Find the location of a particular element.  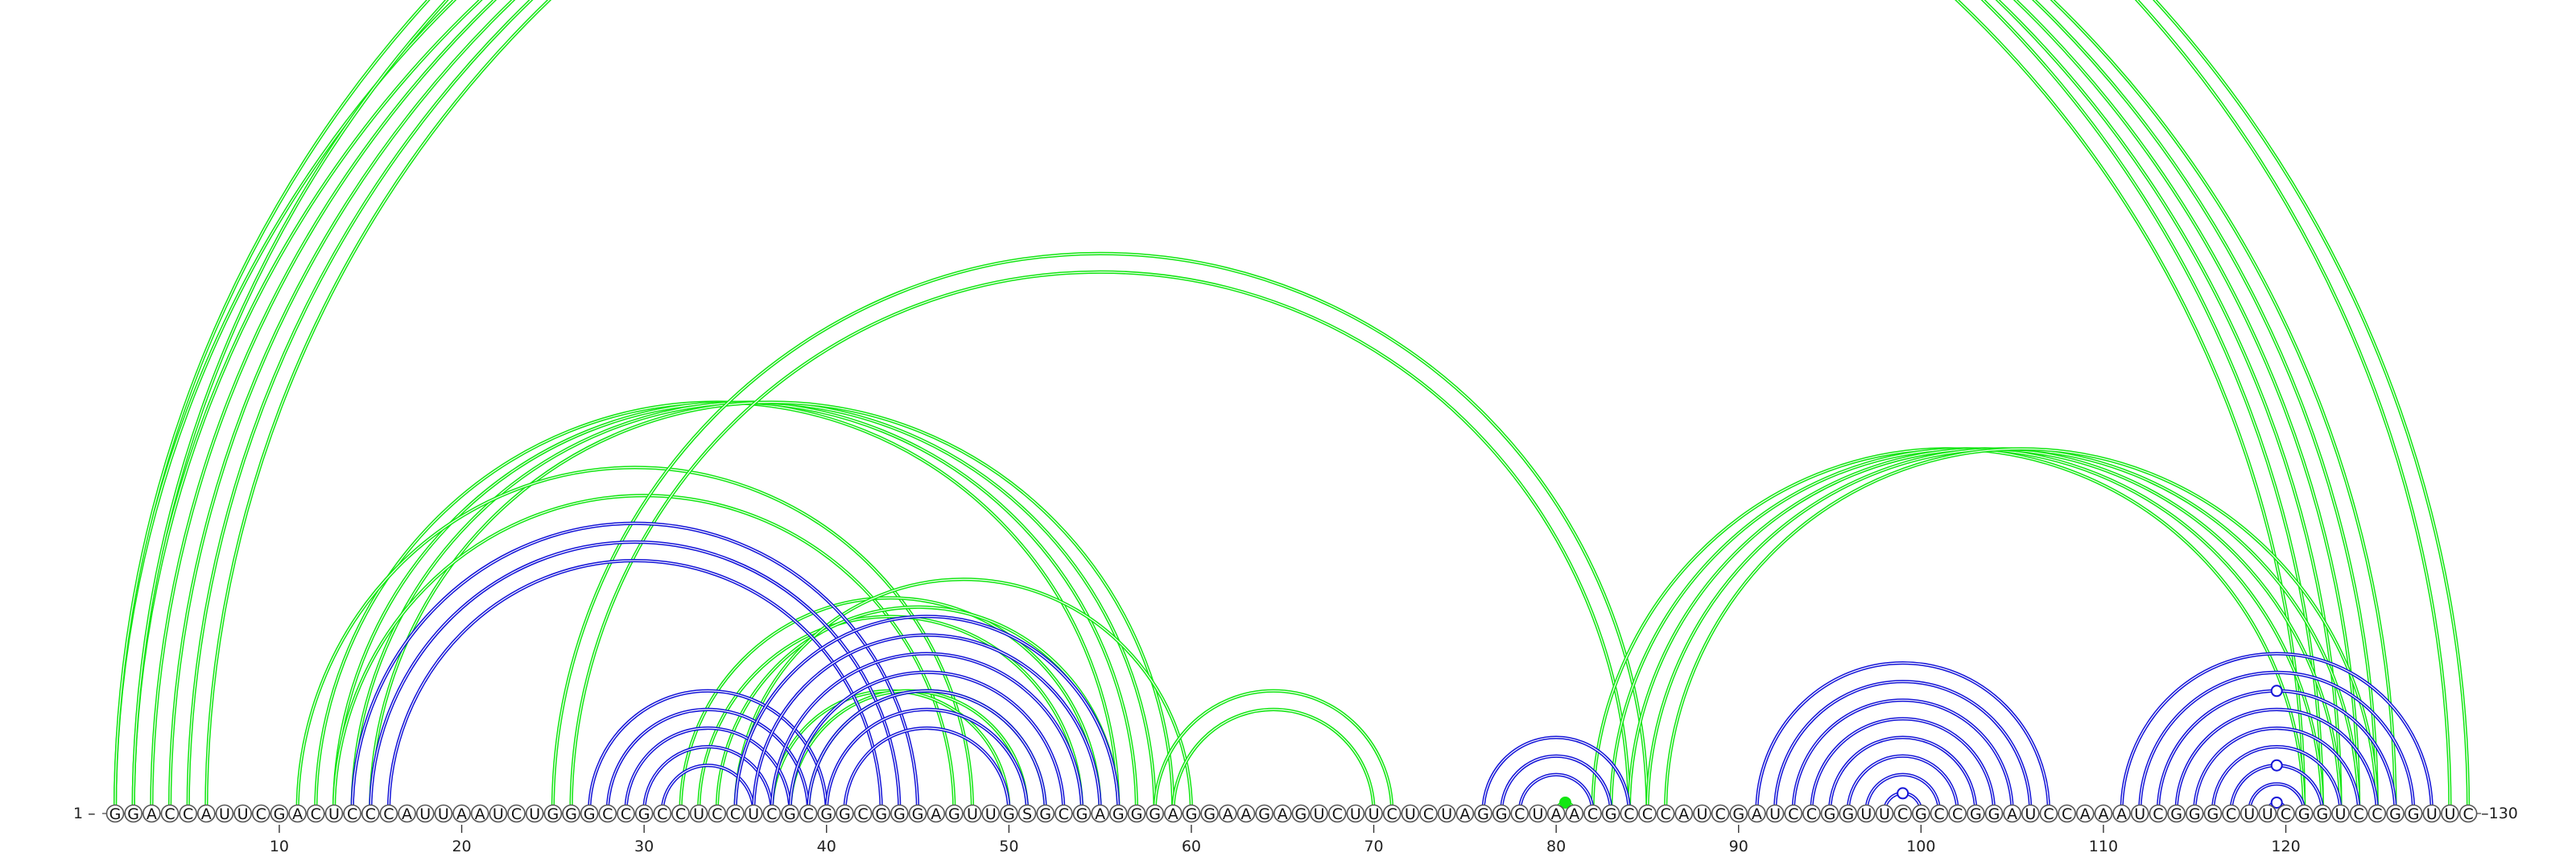

nucleotide-99: C is located at coordinates (1902, 813).